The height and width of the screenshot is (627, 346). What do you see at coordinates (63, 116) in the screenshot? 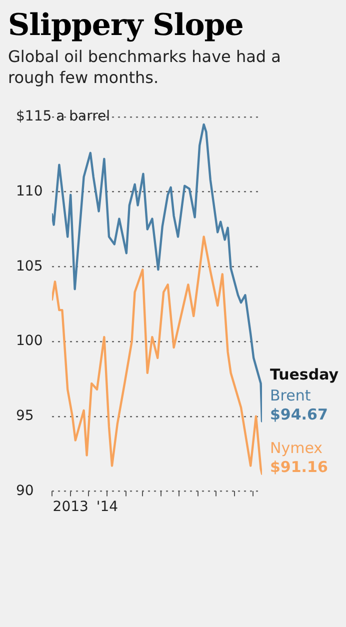
I see `y-tick-label: $115 a barrel` at bounding box center [63, 116].